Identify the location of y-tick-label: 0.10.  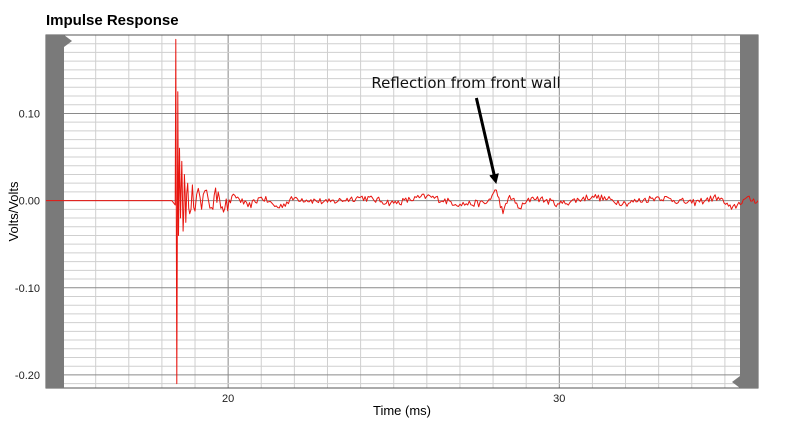
(29, 114).